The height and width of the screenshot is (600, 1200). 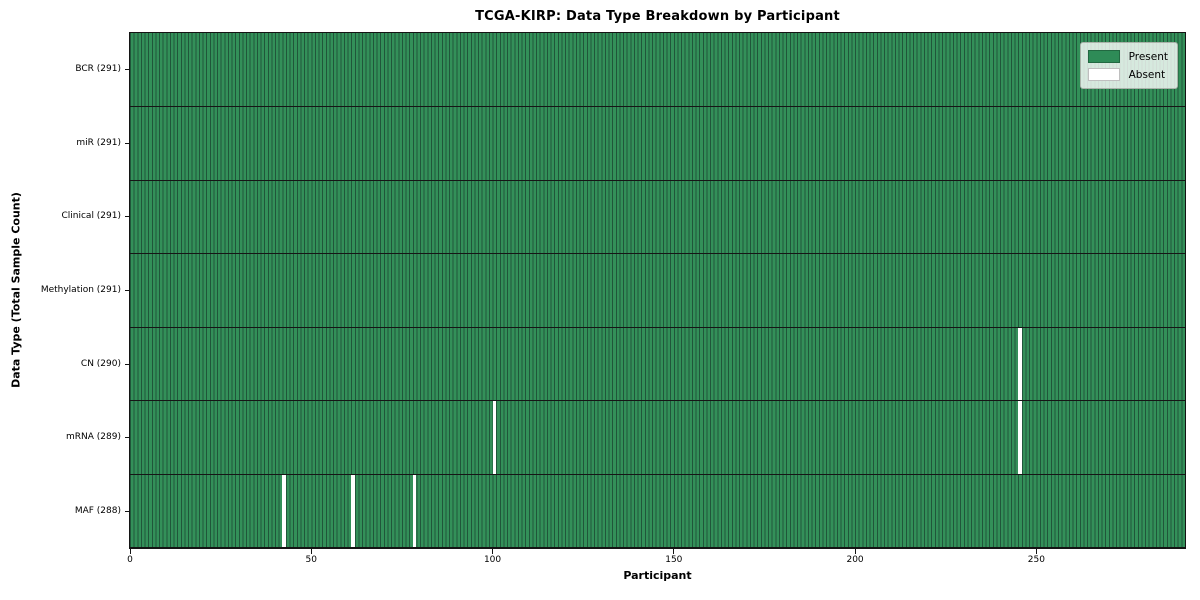 I want to click on y-tick-label: MAF (288), so click(x=97, y=510).